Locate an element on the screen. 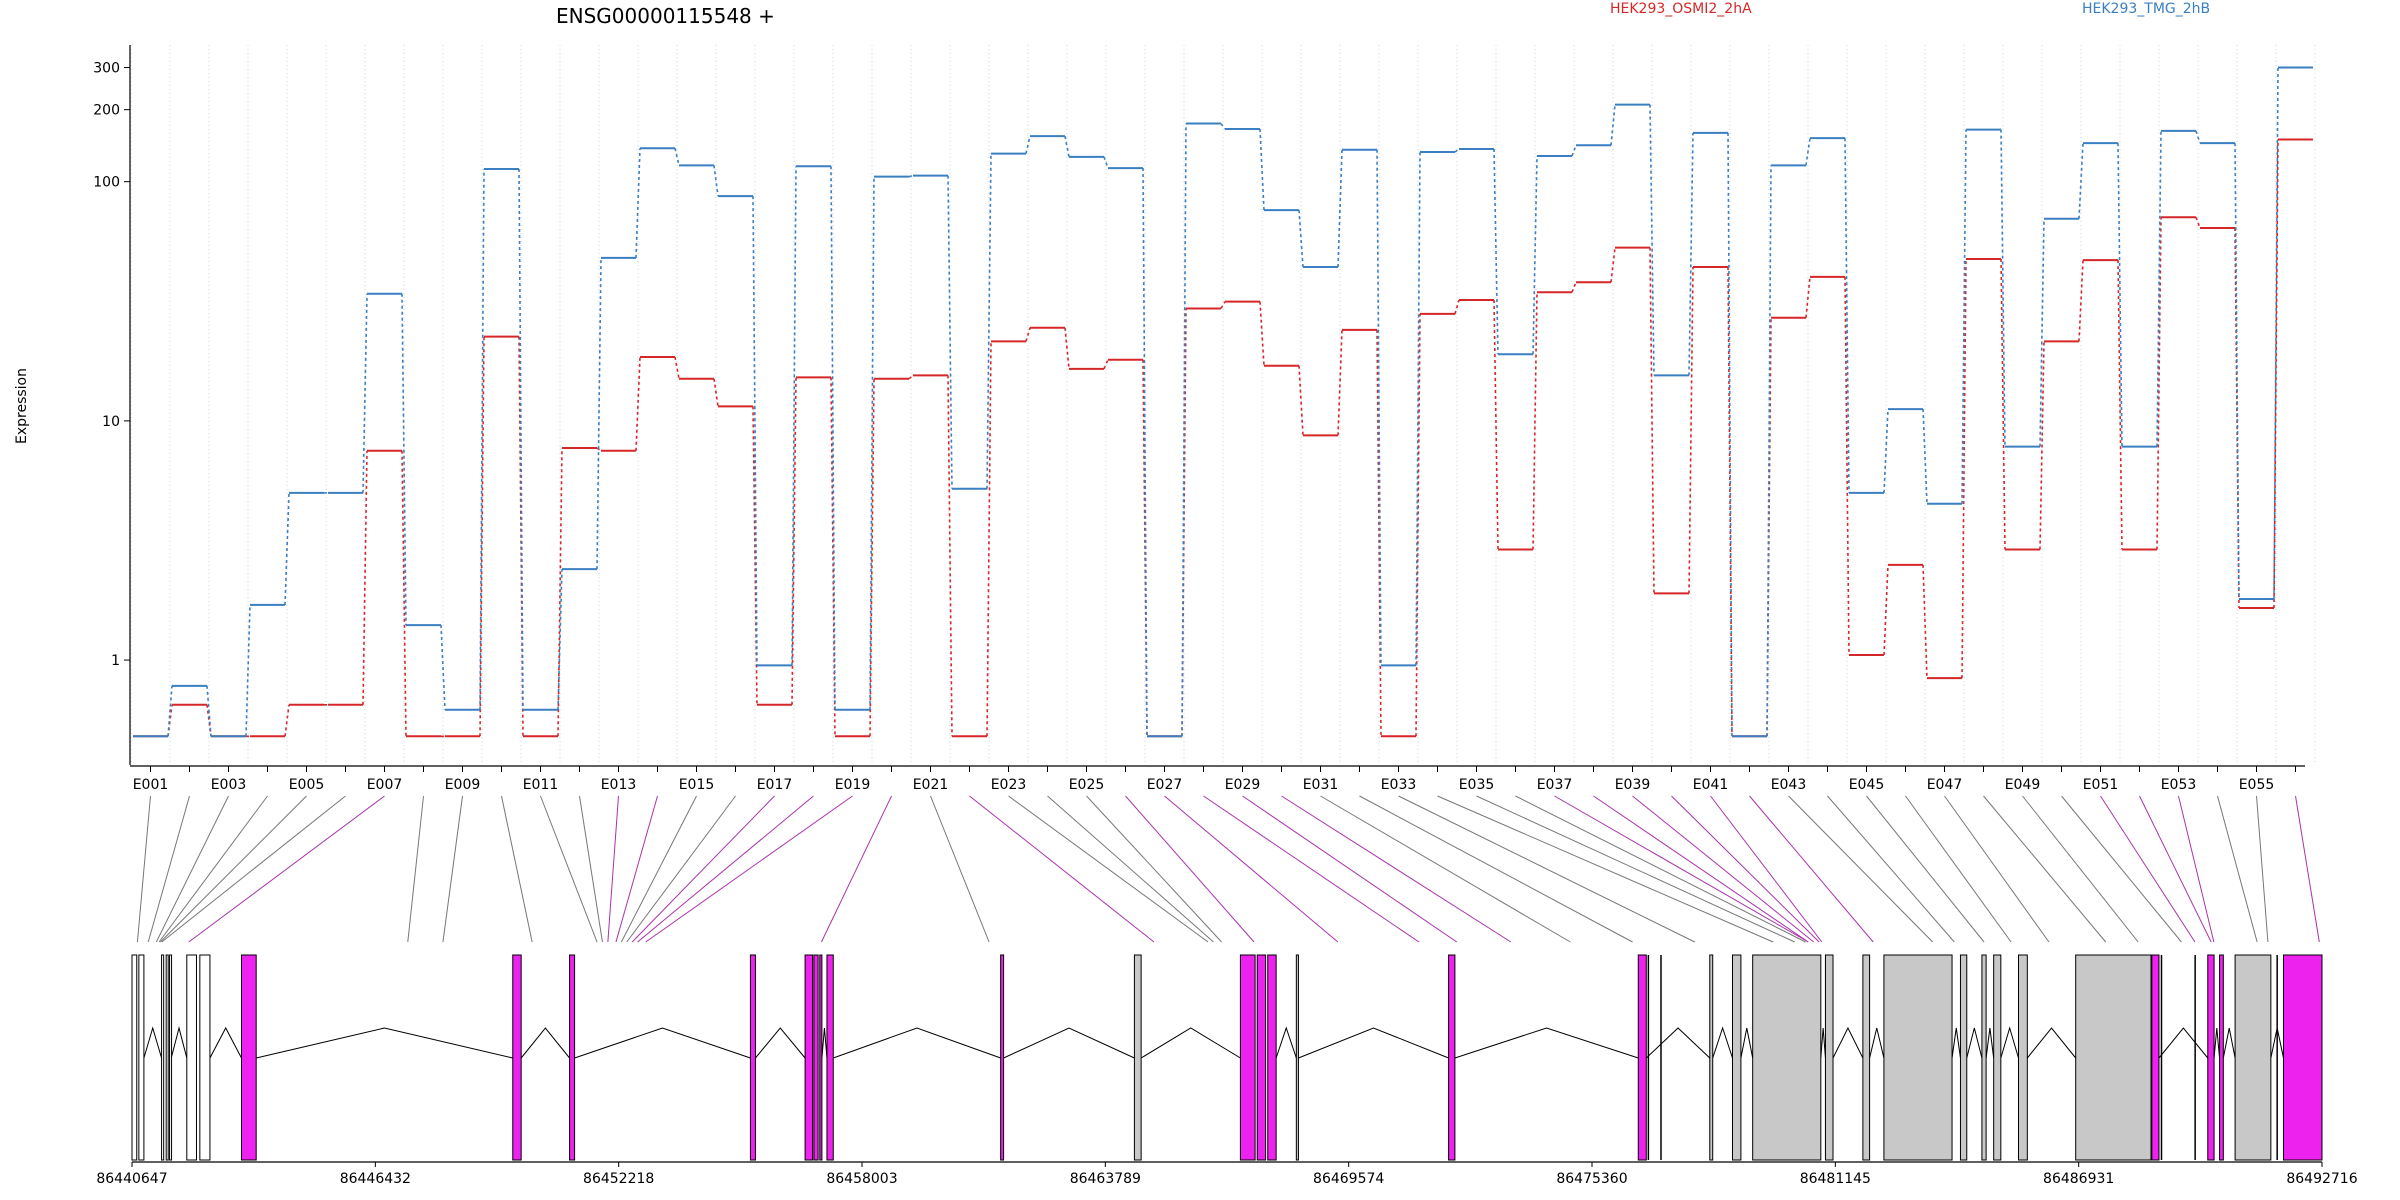 This screenshot has height=1200, width=2400. connector-E003 is located at coordinates (192, 869).